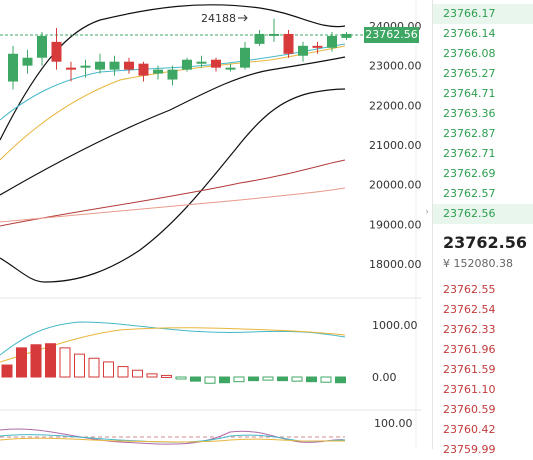  I want to click on ask-price: 23766.14, so click(469, 33).